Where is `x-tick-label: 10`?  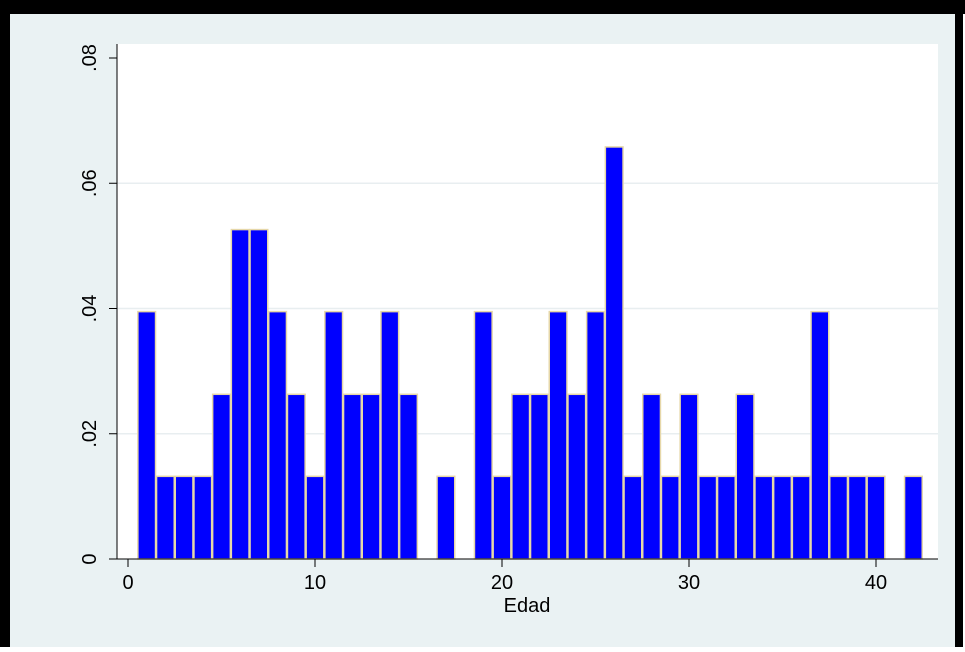
x-tick-label: 10 is located at coordinates (315, 583).